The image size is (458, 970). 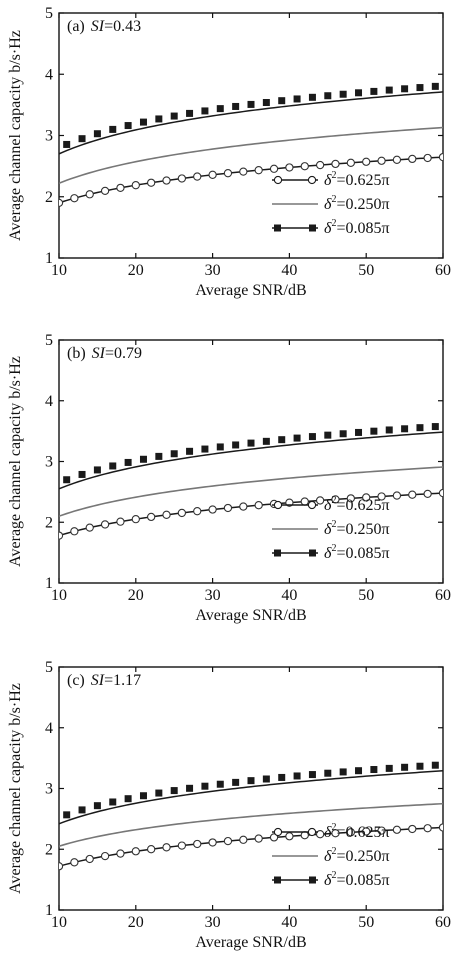 What do you see at coordinates (98, 26) in the screenshot?
I see `si-symbol: SI` at bounding box center [98, 26].